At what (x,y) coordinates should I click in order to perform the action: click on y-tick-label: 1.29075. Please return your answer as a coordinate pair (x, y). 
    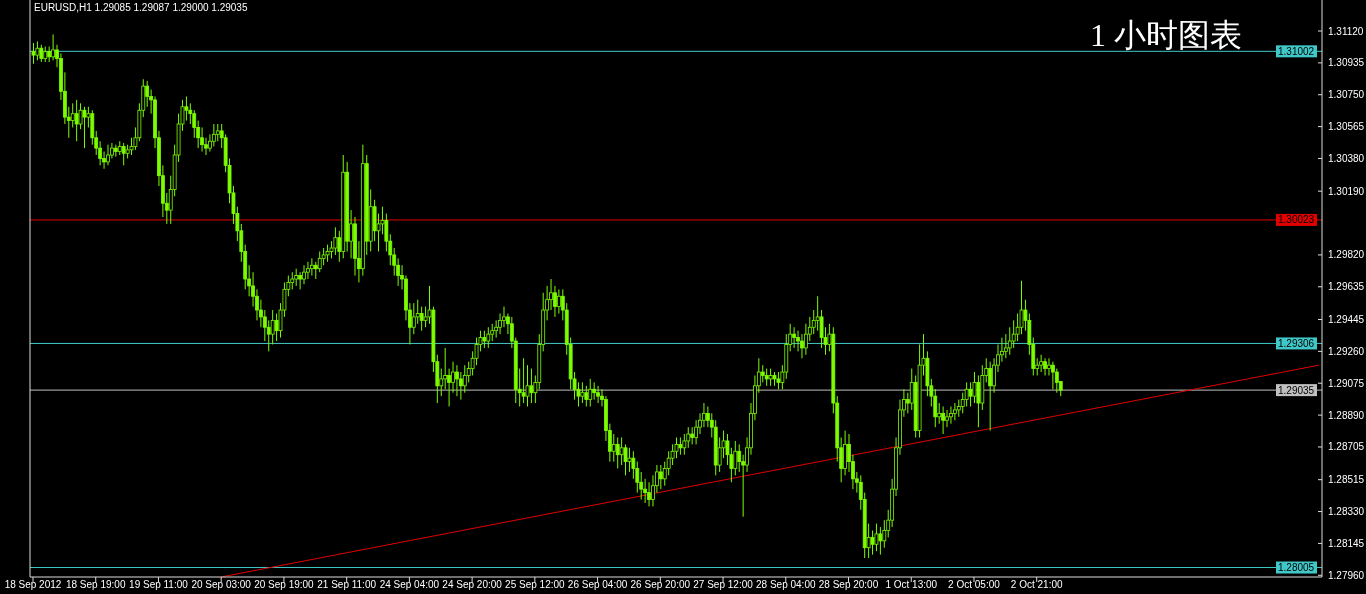
    Looking at the image, I should click on (1346, 383).